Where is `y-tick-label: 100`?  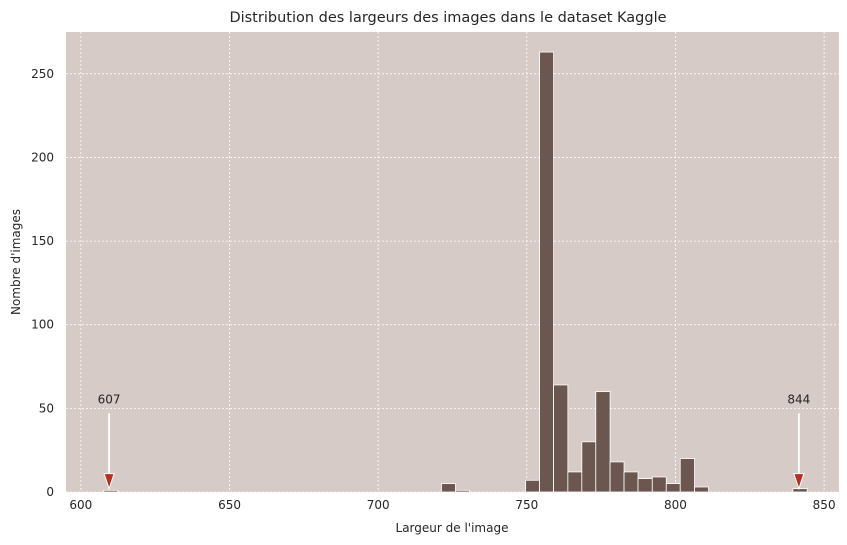
y-tick-label: 100 is located at coordinates (42, 325).